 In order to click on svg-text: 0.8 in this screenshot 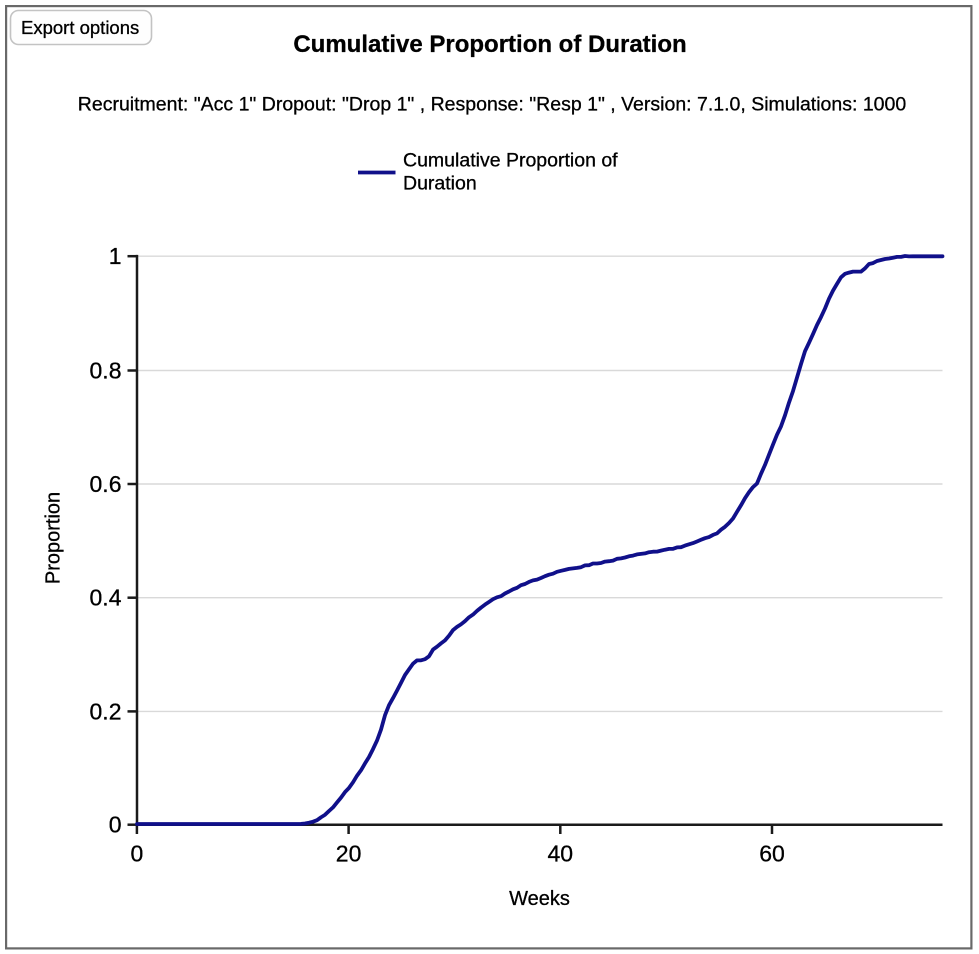, I will do `click(106, 370)`.